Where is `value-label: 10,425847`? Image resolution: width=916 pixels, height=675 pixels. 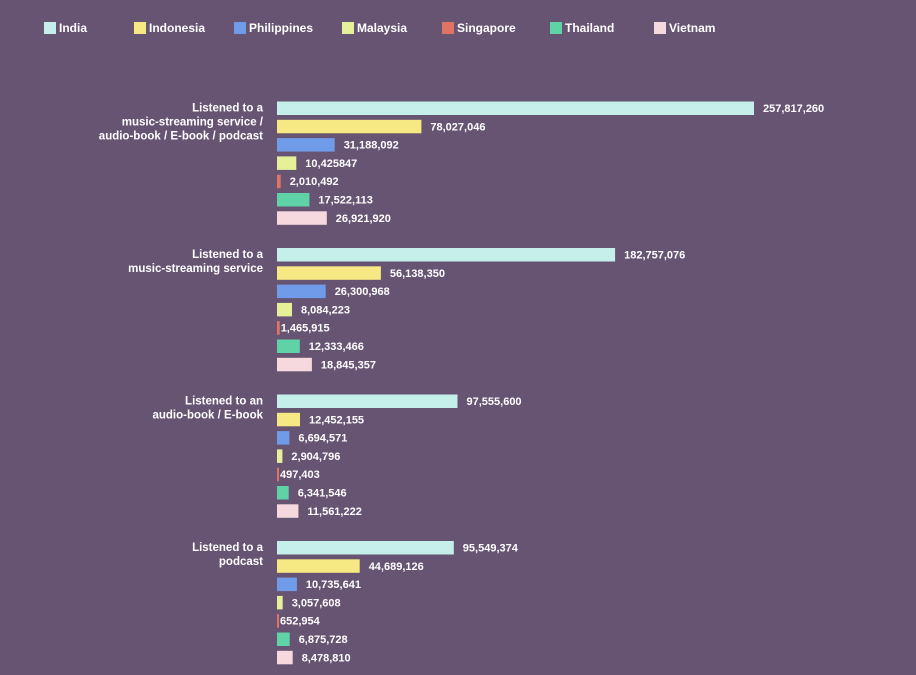 value-label: 10,425847 is located at coordinates (331, 164).